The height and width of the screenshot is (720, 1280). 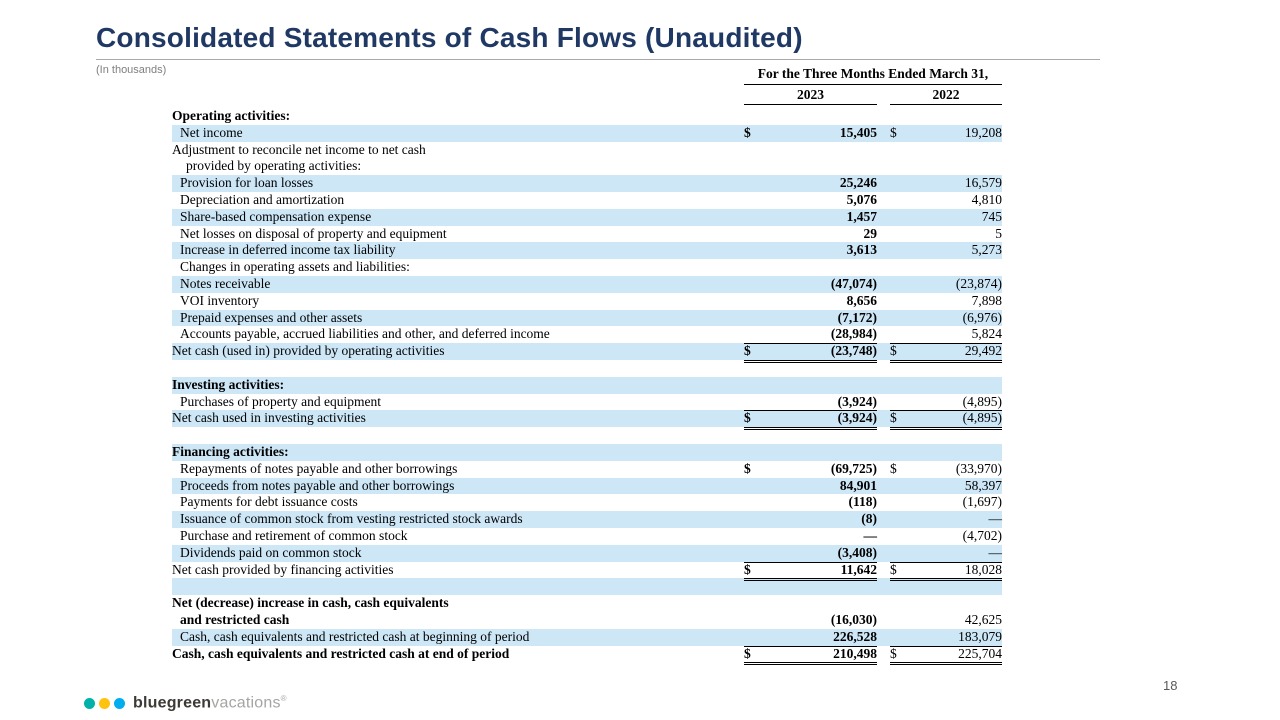 I want to click on amount: 58,397, so click(x=983, y=485).